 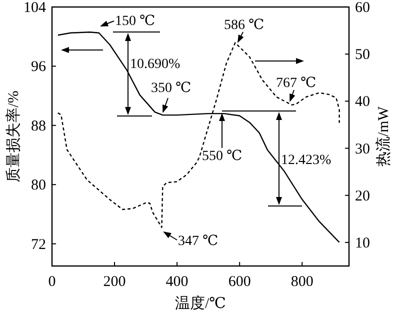 What do you see at coordinates (383, 136) in the screenshot?
I see `y2-axis-title: 热流/mW` at bounding box center [383, 136].